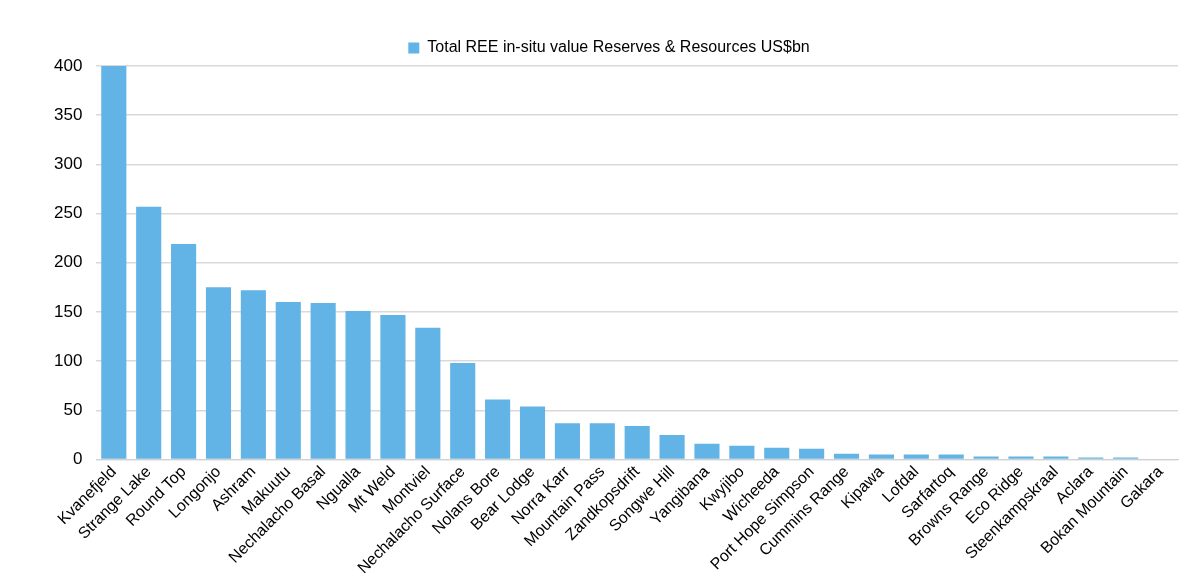 The width and height of the screenshot is (1198, 586). What do you see at coordinates (618, 47) in the screenshot?
I see `legend-label: Total REE in-situ value Reserves & Resources US$bn` at bounding box center [618, 47].